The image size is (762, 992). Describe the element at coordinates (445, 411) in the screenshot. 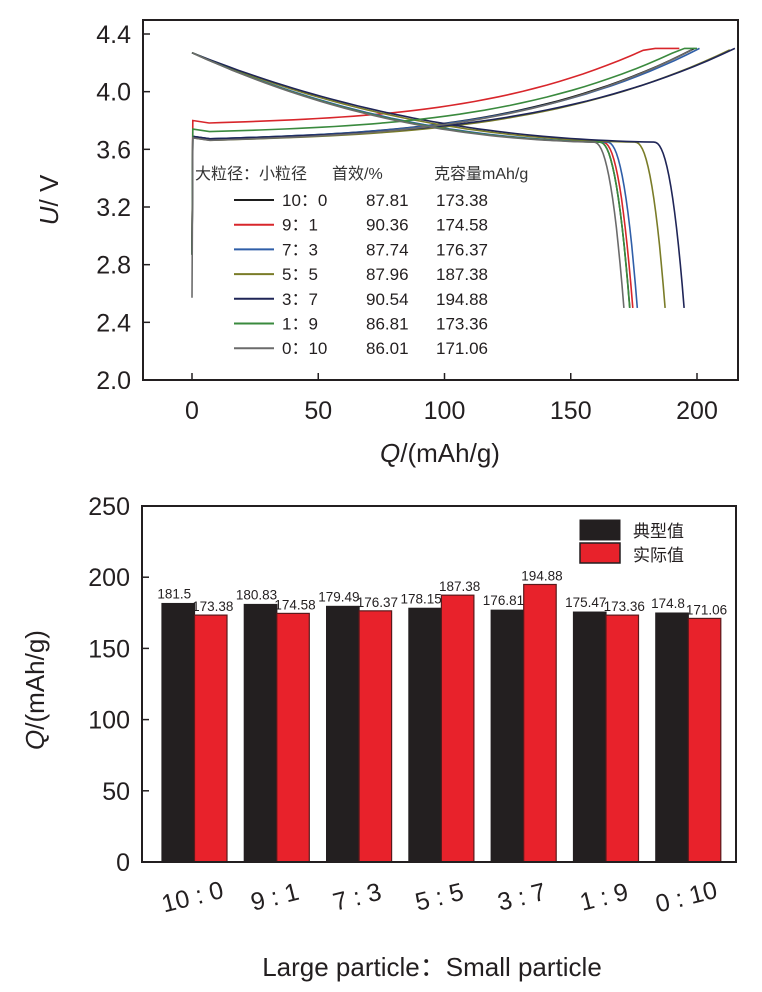

I see `x-tick-label: 100` at that location.